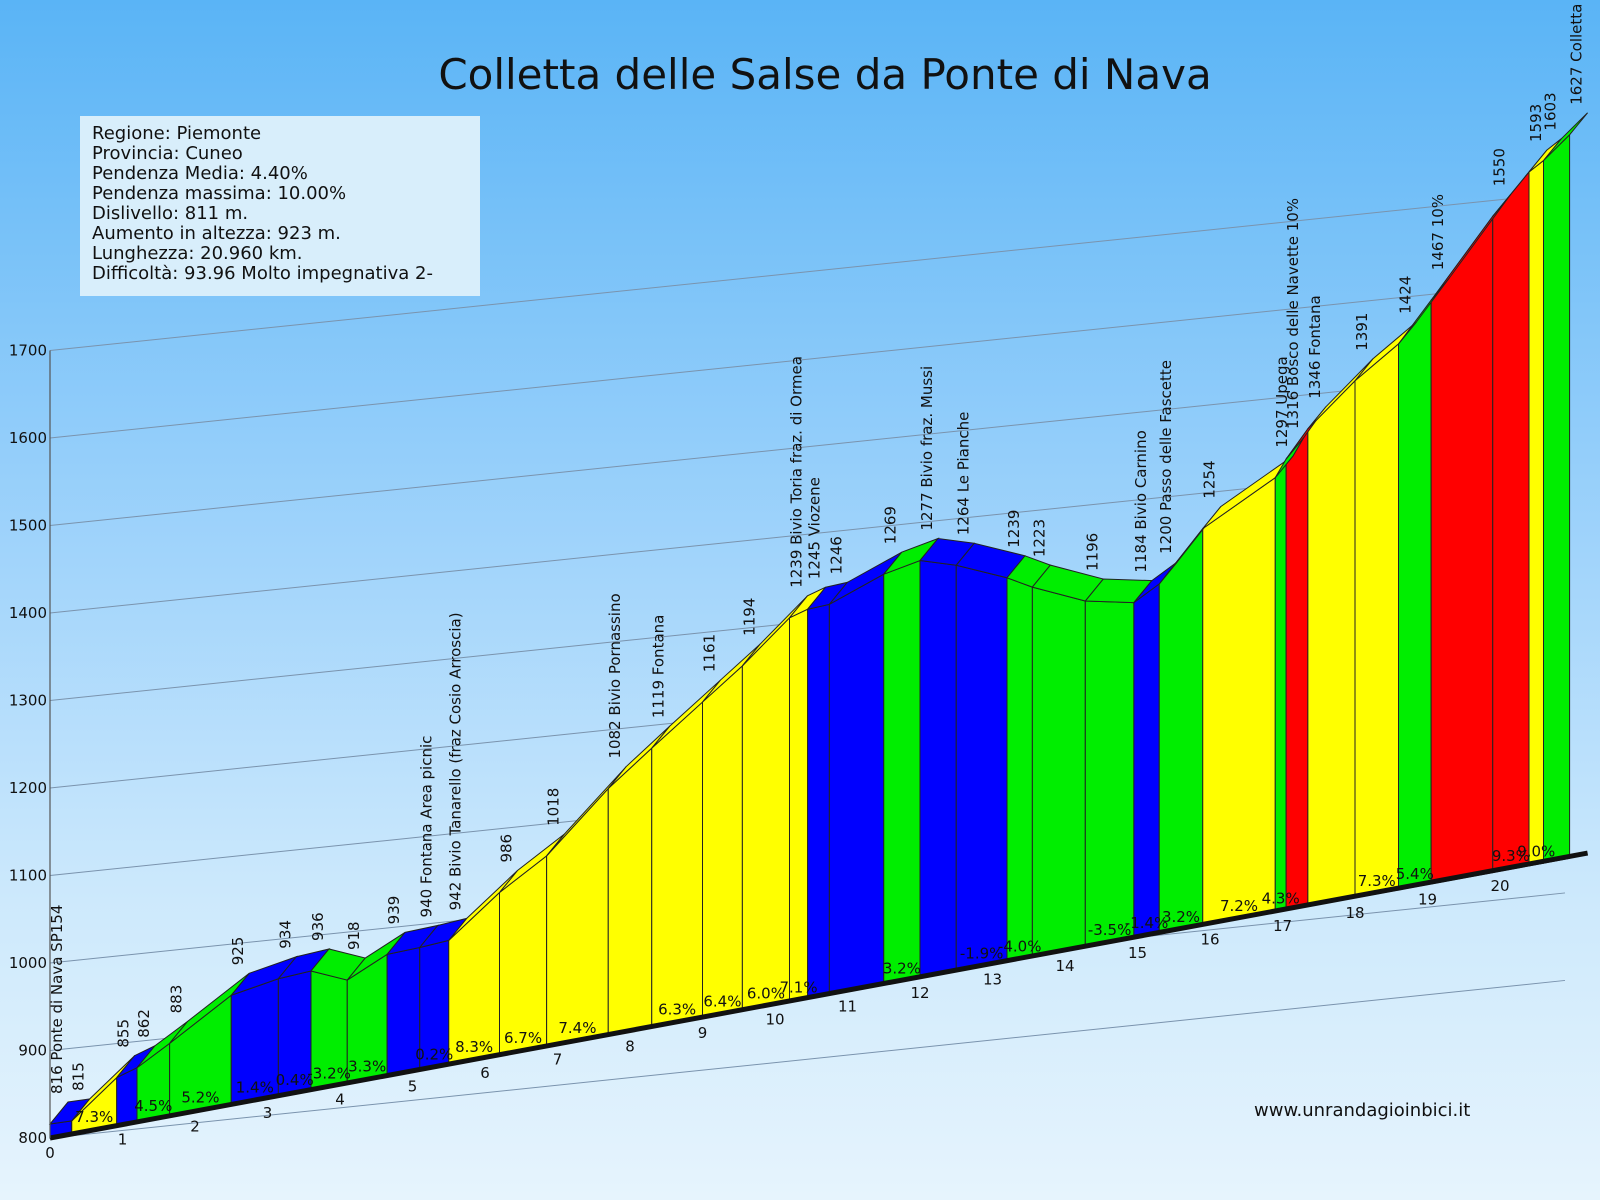 The image size is (1600, 1200). Describe the element at coordinates (32, 1138) in the screenshot. I see `y-tick-label: 800` at that location.